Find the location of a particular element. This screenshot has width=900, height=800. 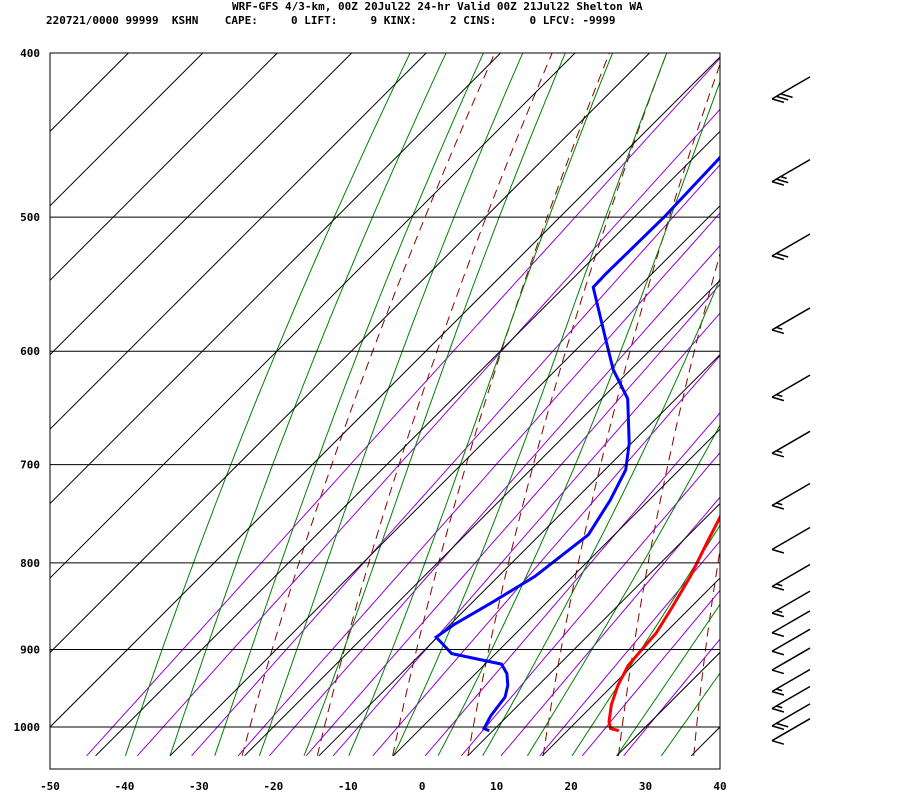

y-tick-label: 400 is located at coordinates (30, 53).